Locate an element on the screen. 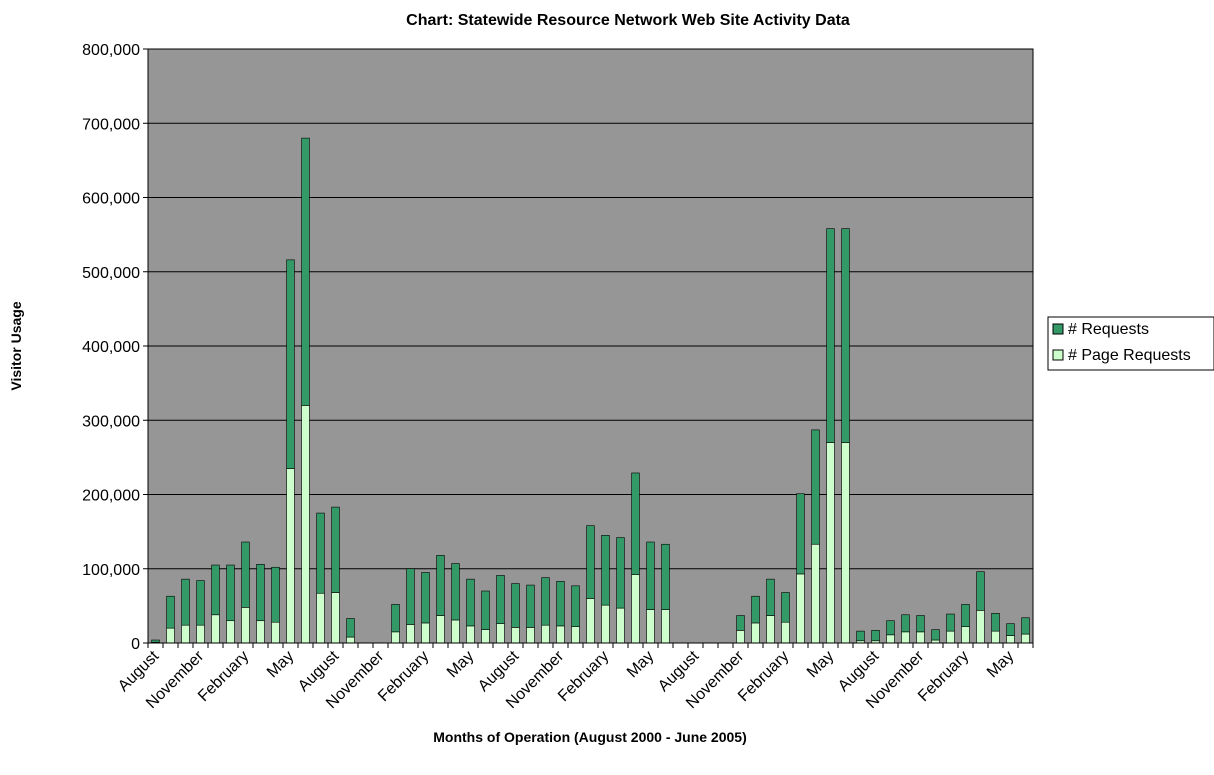 Image resolution: width=1214 pixels, height=775 pixels. legend: # Requests # Page Requests is located at coordinates (1130, 343).